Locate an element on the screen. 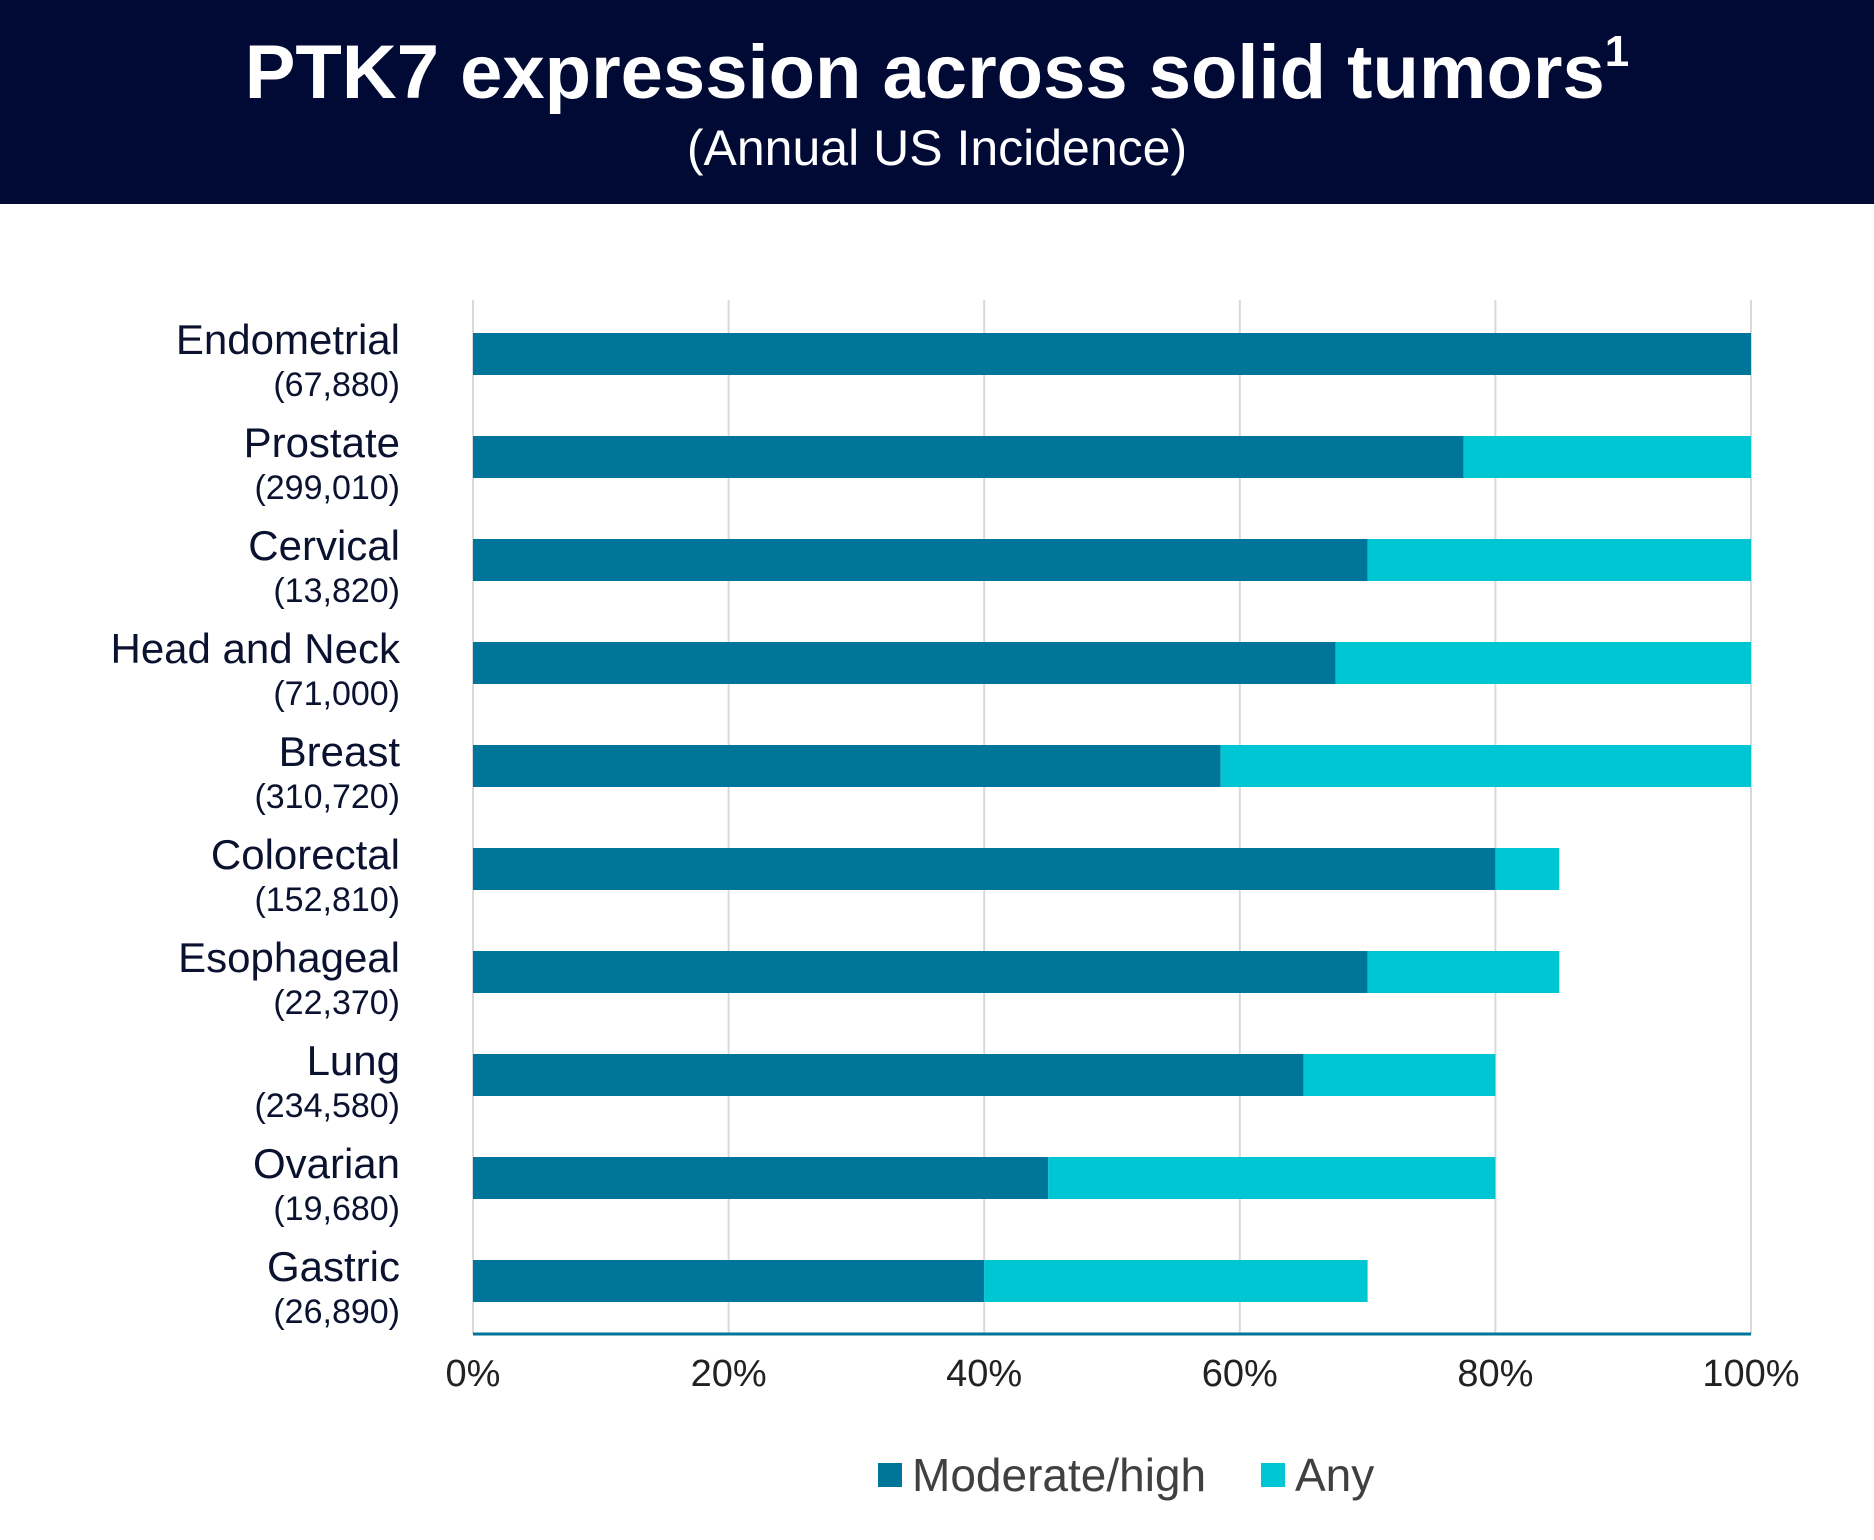 This screenshot has height=1540, width=1874. category-label: Lung is located at coordinates (353, 1060).